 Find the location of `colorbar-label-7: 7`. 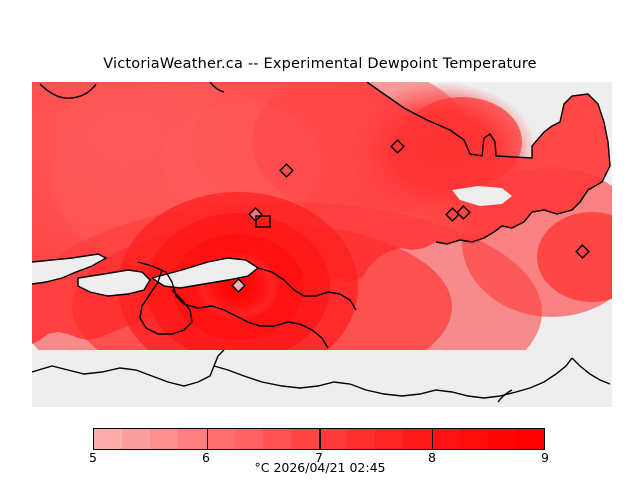

colorbar-label-7: 7 is located at coordinates (319, 457).